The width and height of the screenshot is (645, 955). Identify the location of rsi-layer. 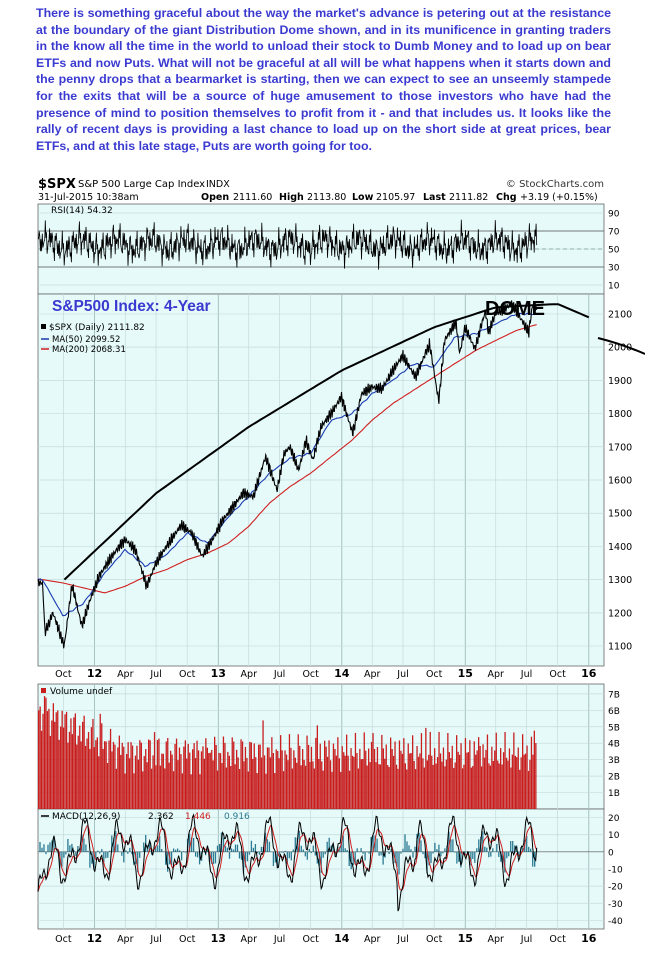
(320, 244).